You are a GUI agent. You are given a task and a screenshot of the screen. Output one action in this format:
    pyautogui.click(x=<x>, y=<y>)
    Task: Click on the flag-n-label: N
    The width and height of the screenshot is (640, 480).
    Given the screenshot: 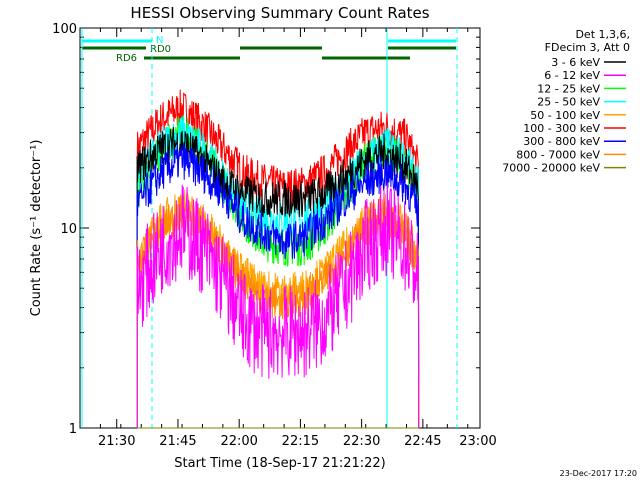 What is the action you would take?
    pyautogui.click(x=159, y=40)
    